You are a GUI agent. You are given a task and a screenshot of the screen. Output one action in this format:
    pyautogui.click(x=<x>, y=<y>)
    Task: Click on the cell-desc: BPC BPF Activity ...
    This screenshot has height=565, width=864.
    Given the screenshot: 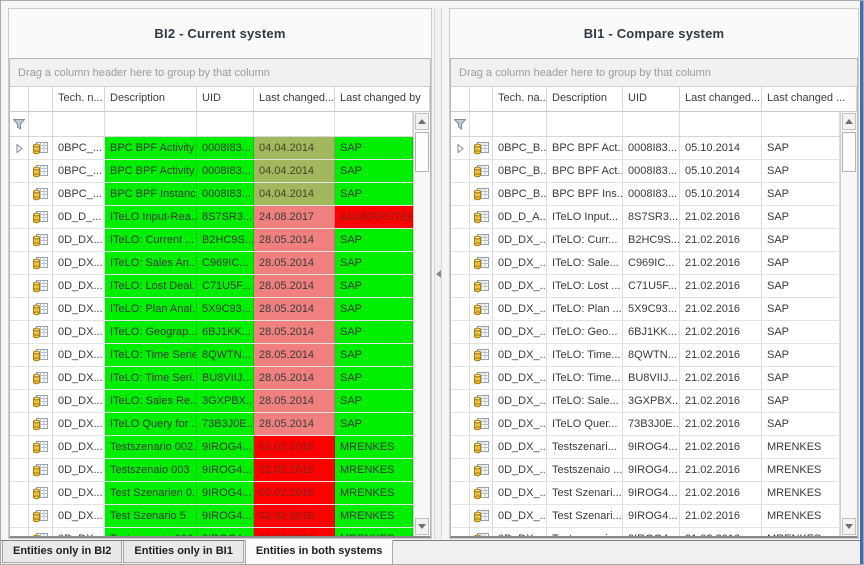 What is the action you would take?
    pyautogui.click(x=151, y=171)
    